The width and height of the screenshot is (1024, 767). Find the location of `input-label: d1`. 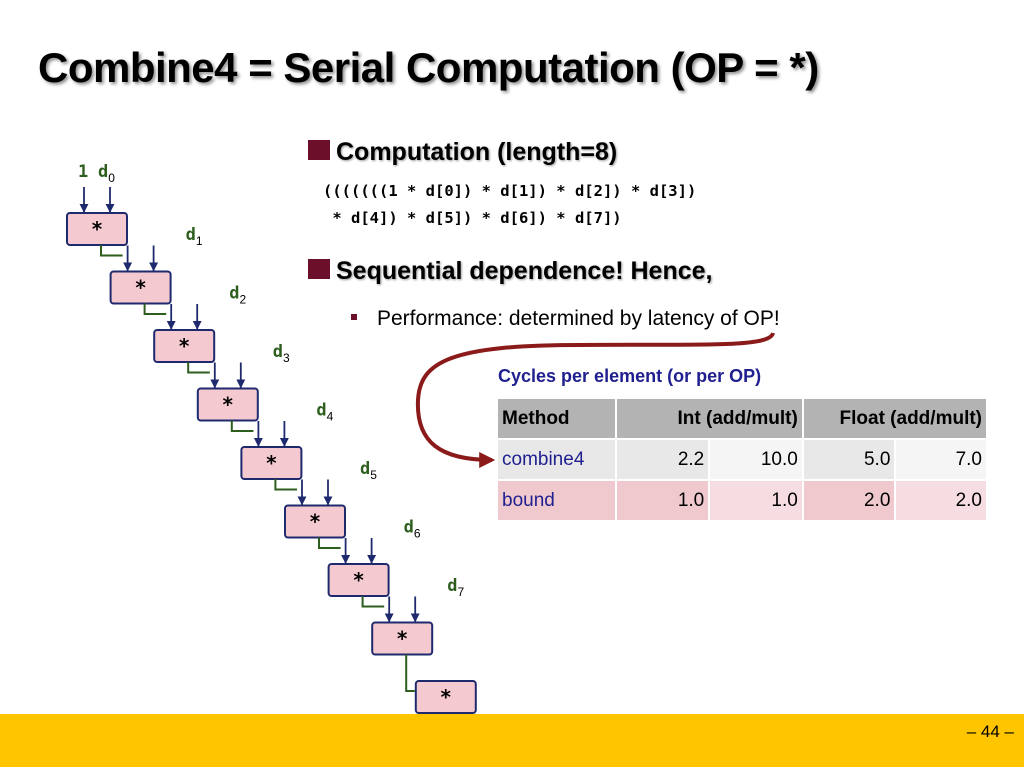

input-label: d1 is located at coordinates (194, 236).